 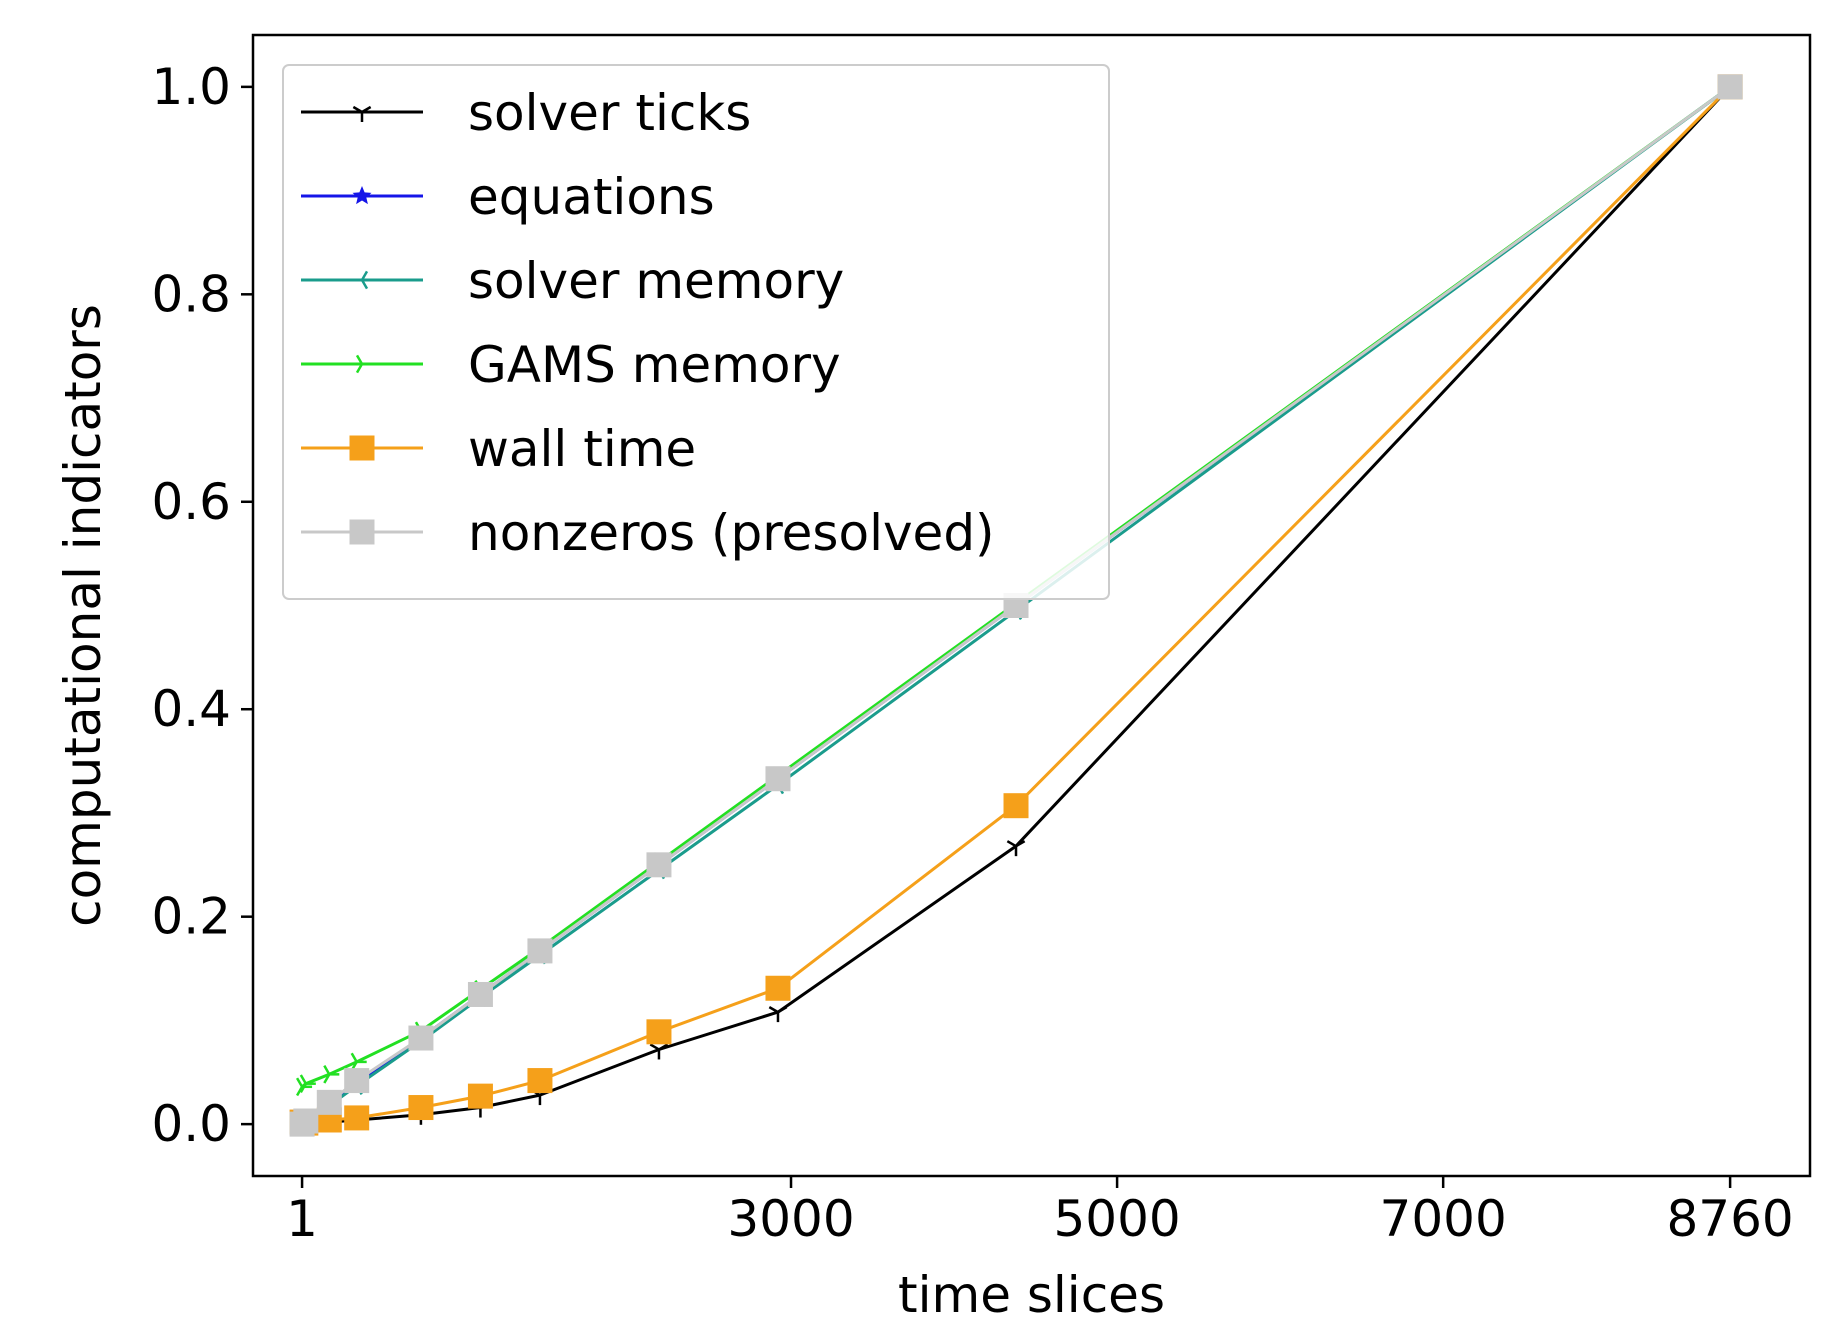 What do you see at coordinates (83, 615) in the screenshot?
I see `y-axis-label: computational indicators` at bounding box center [83, 615].